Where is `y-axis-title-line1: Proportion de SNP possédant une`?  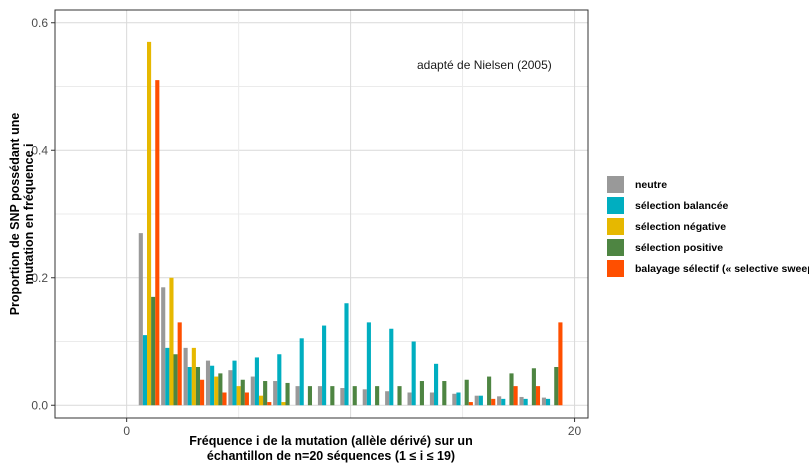 y-axis-title-line1: Proportion de SNP possédant une is located at coordinates (15, 214).